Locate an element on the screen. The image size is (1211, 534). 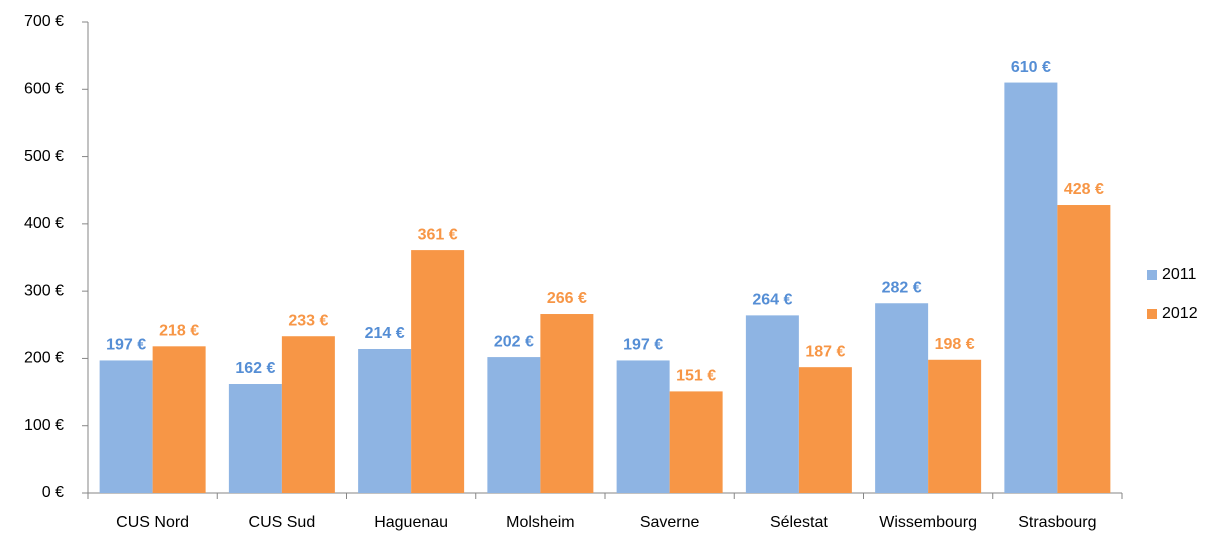
legend-label: 2011 is located at coordinates (1179, 274).